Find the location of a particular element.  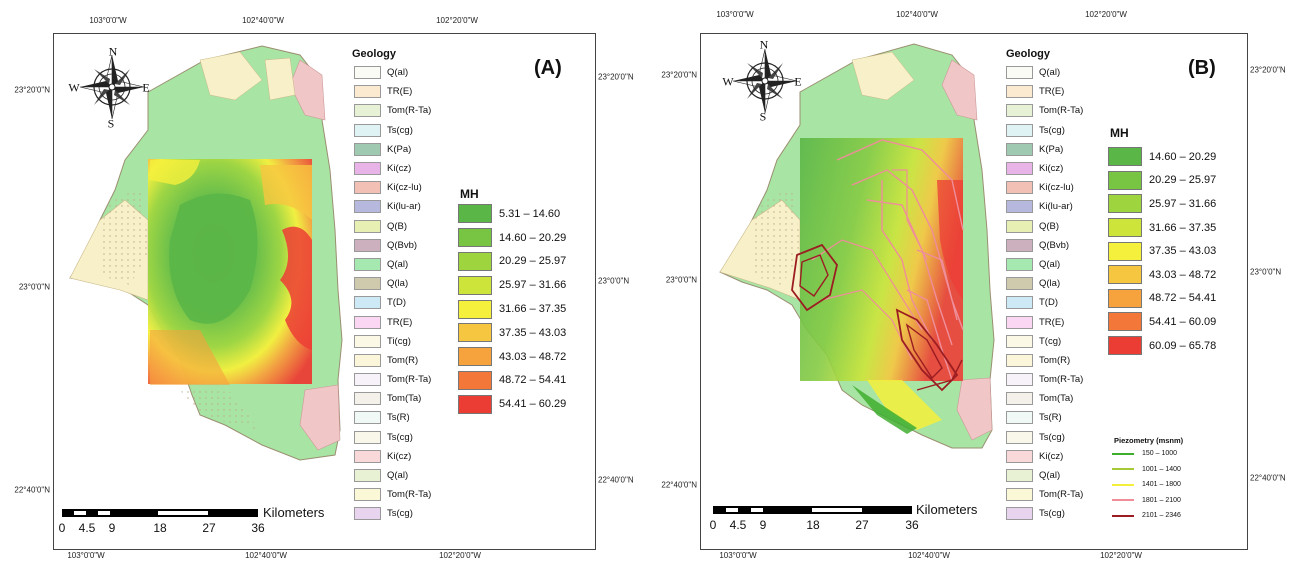

piezometry-legend-item-label: 150 – 1000 is located at coordinates (1160, 454).